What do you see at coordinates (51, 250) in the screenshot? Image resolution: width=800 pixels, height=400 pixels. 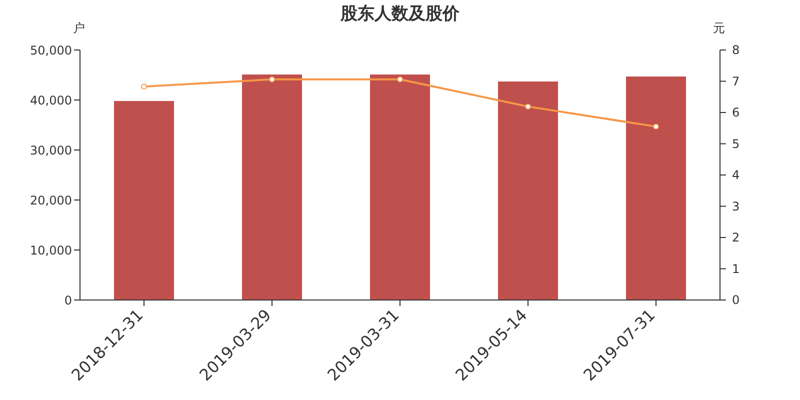 I see `y-tick-label: 10,000` at bounding box center [51, 250].